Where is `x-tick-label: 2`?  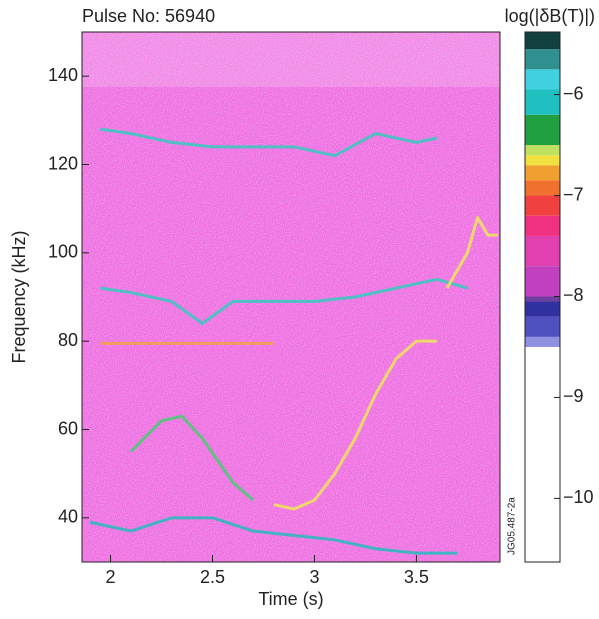
x-tick-label: 2 is located at coordinates (111, 577).